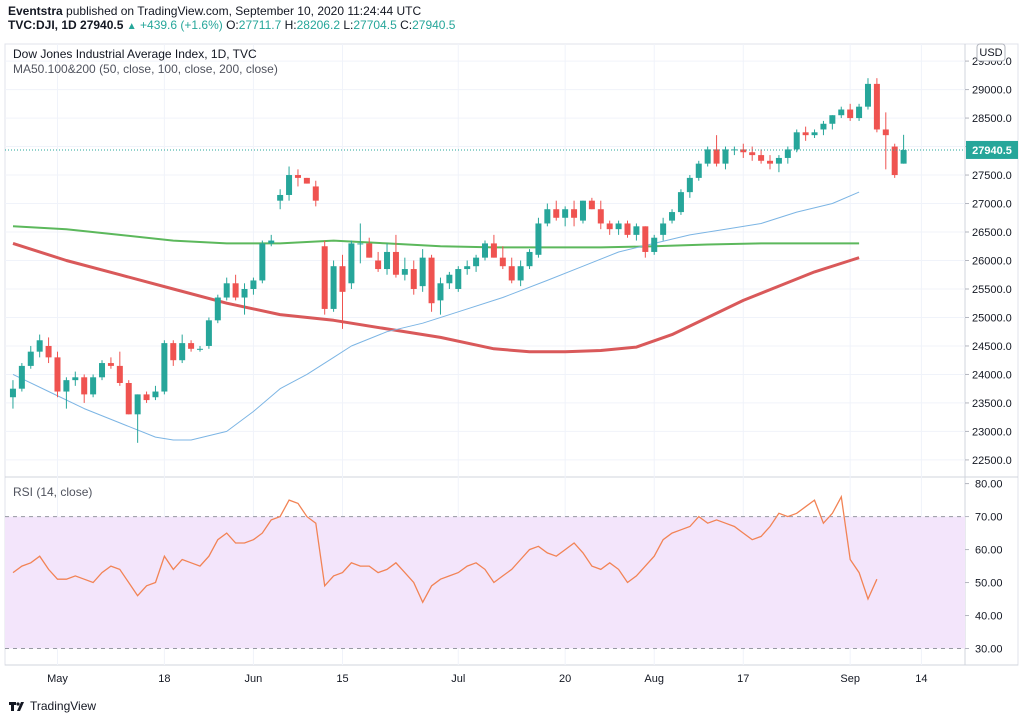 This screenshot has height=723, width=1024. What do you see at coordinates (164, 679) in the screenshot?
I see `time-tick-label: 18` at bounding box center [164, 679].